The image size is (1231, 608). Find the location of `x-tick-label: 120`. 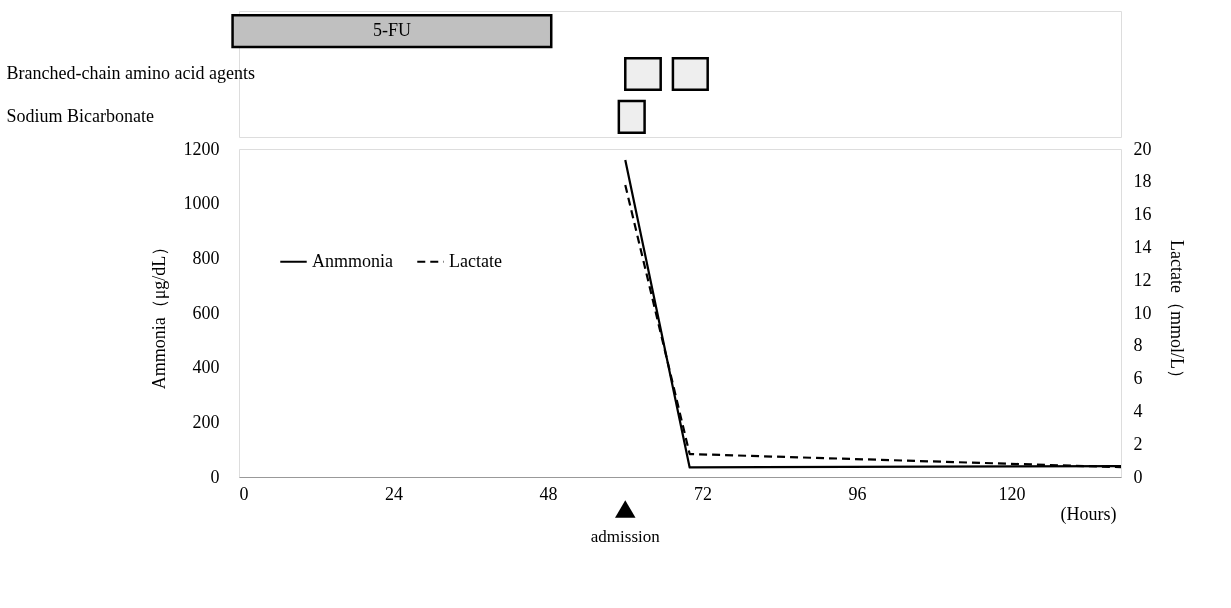

x-tick-label: 120 is located at coordinates (1012, 493).